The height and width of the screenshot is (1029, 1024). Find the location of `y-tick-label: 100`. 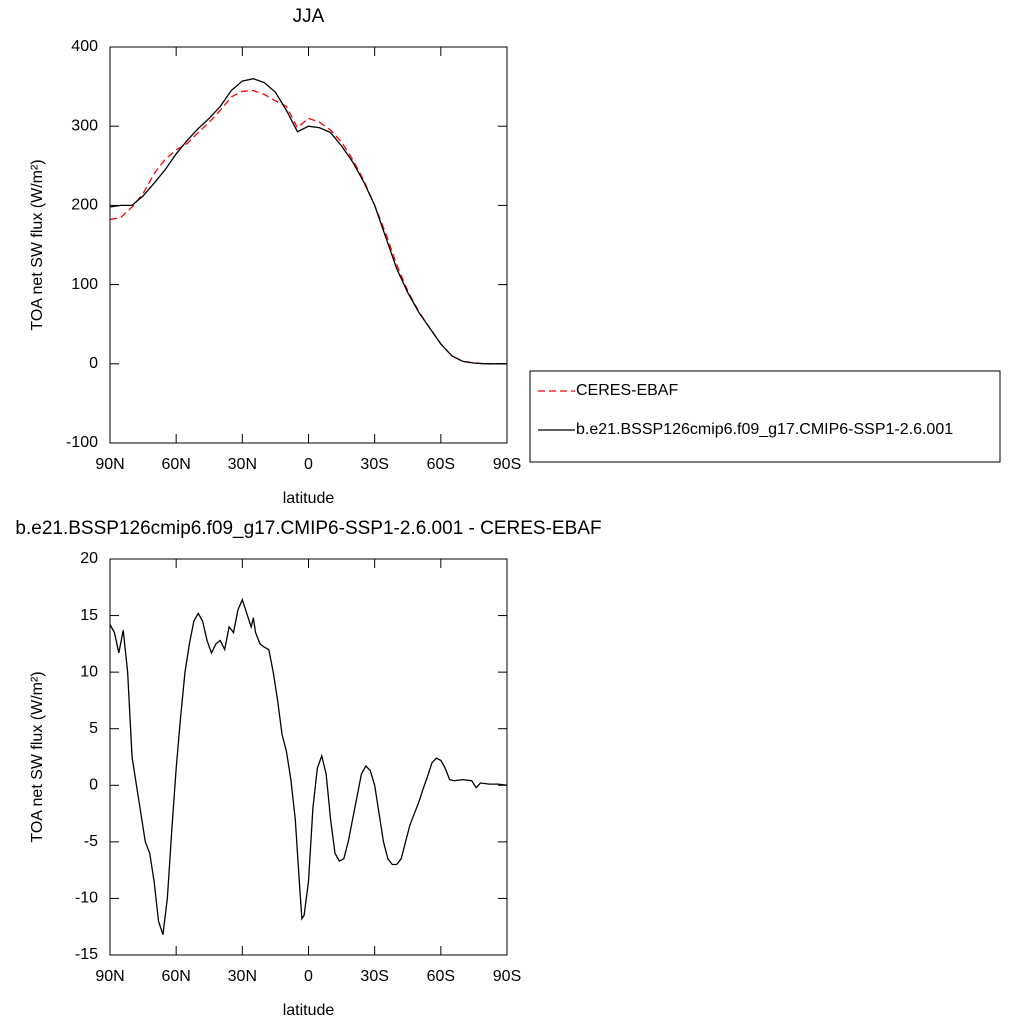

y-tick-label: 100 is located at coordinates (84, 284).